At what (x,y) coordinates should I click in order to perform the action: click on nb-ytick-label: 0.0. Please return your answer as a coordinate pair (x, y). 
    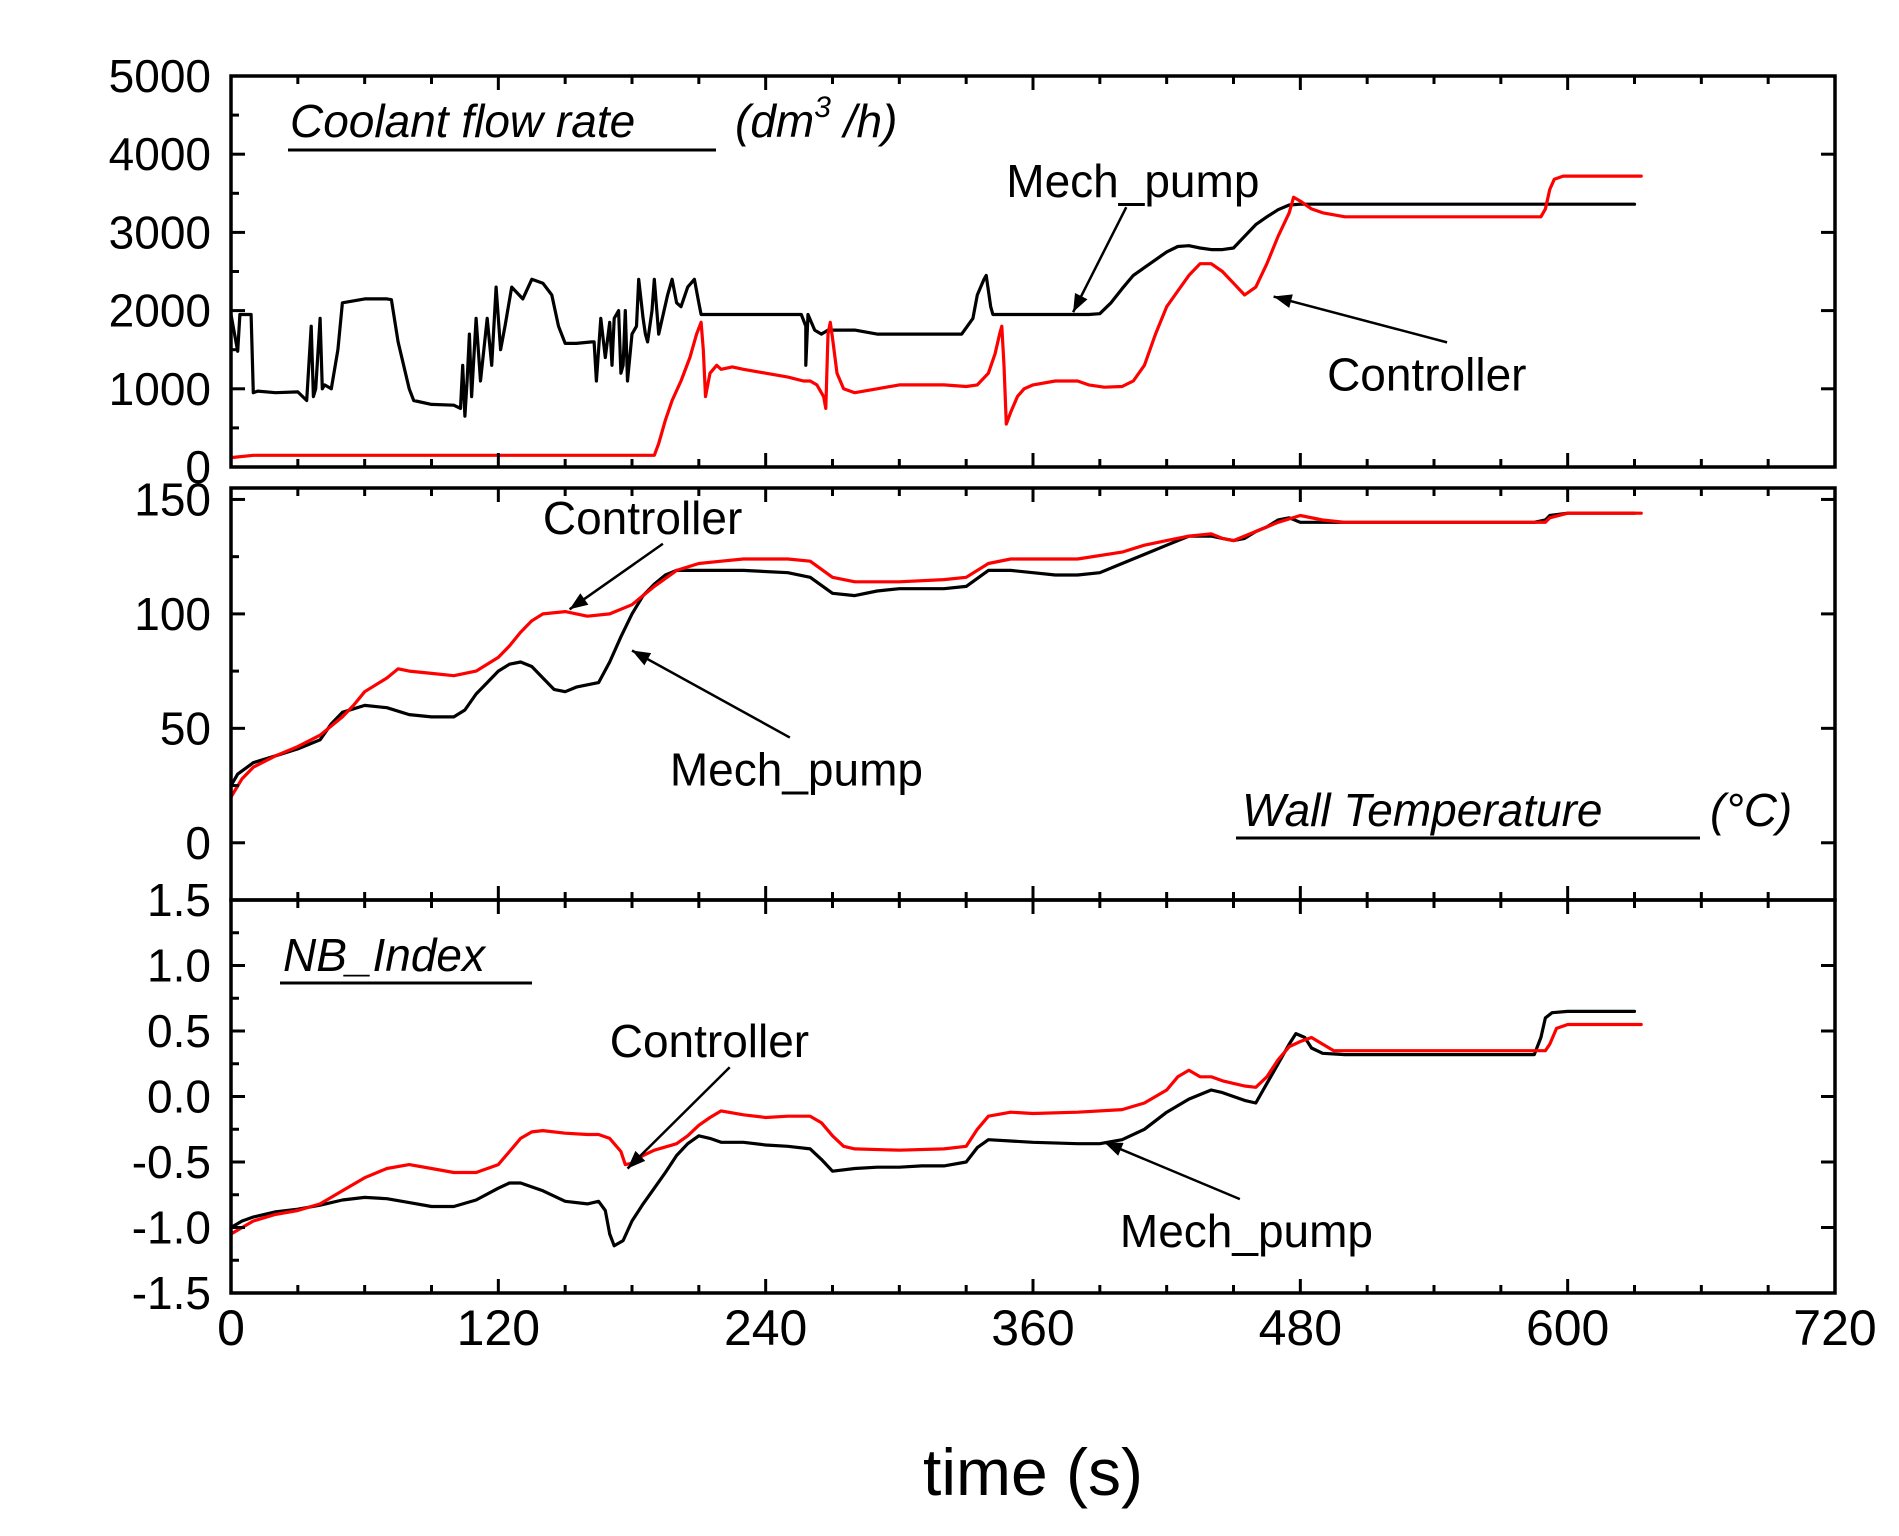
    Looking at the image, I should click on (179, 1097).